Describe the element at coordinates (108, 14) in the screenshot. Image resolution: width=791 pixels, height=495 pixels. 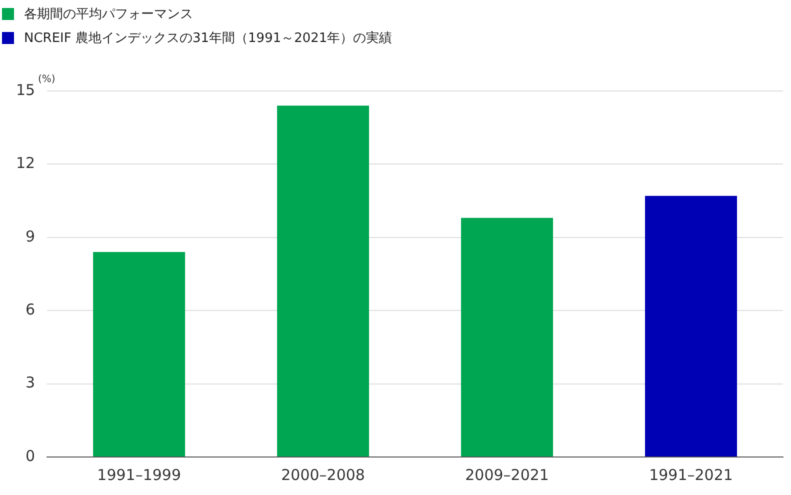
I see `legend-label: 各期間の平均パフォーマンス` at that location.